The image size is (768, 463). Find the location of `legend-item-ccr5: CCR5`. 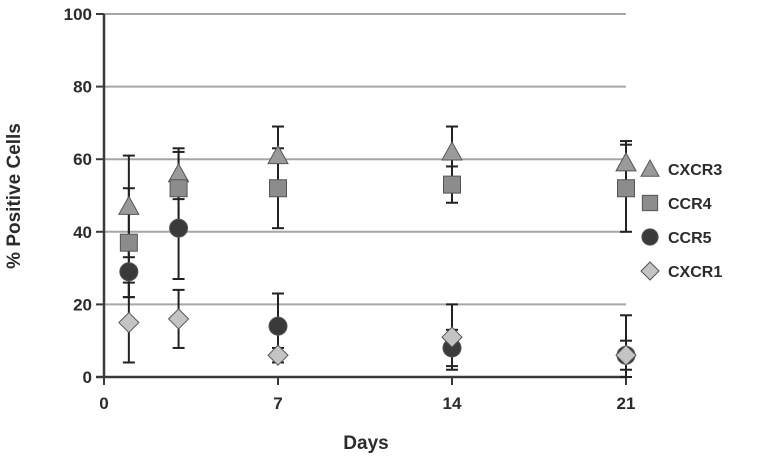

legend-item-ccr5: CCR5 is located at coordinates (676, 237).